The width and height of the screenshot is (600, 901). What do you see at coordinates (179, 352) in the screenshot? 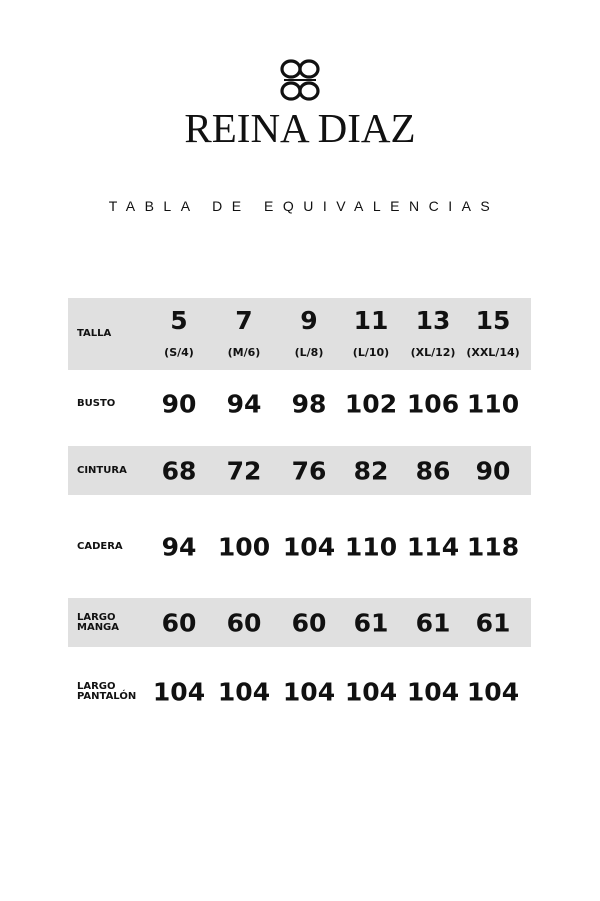
I see `size-equivalent: (S/4)` at bounding box center [179, 352].